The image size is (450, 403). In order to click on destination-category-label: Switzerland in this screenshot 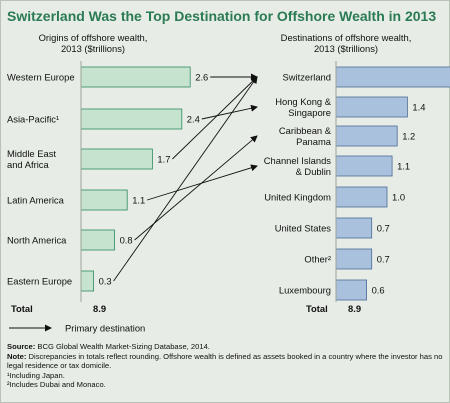, I will do `click(307, 76)`.